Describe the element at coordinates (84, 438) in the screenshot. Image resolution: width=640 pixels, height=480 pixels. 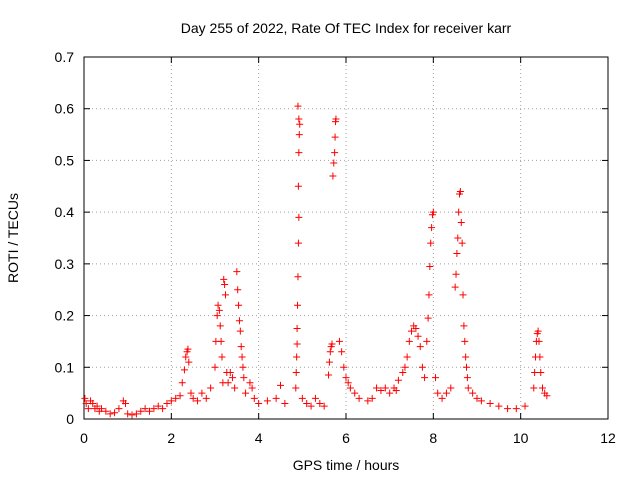
I see `x-tick-label: 0` at that location.